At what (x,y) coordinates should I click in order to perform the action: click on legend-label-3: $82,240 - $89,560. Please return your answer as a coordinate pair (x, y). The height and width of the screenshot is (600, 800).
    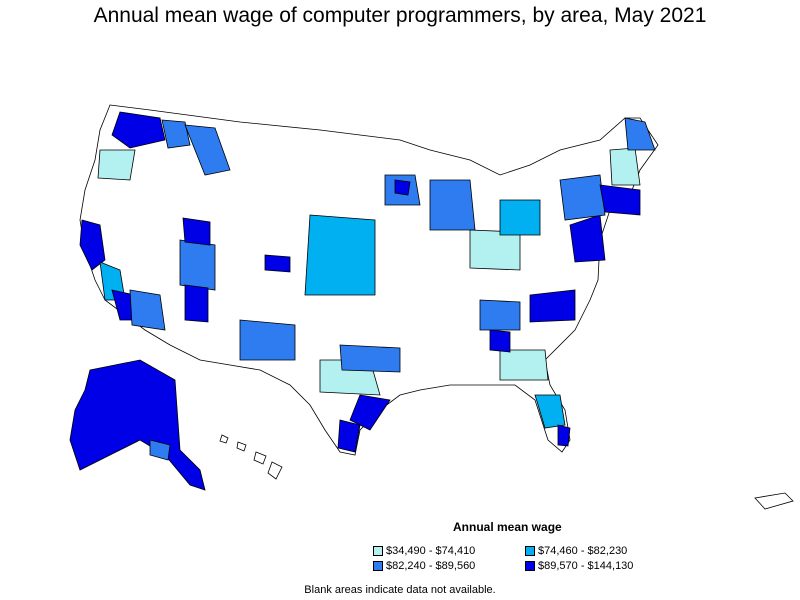
    Looking at the image, I should click on (431, 566).